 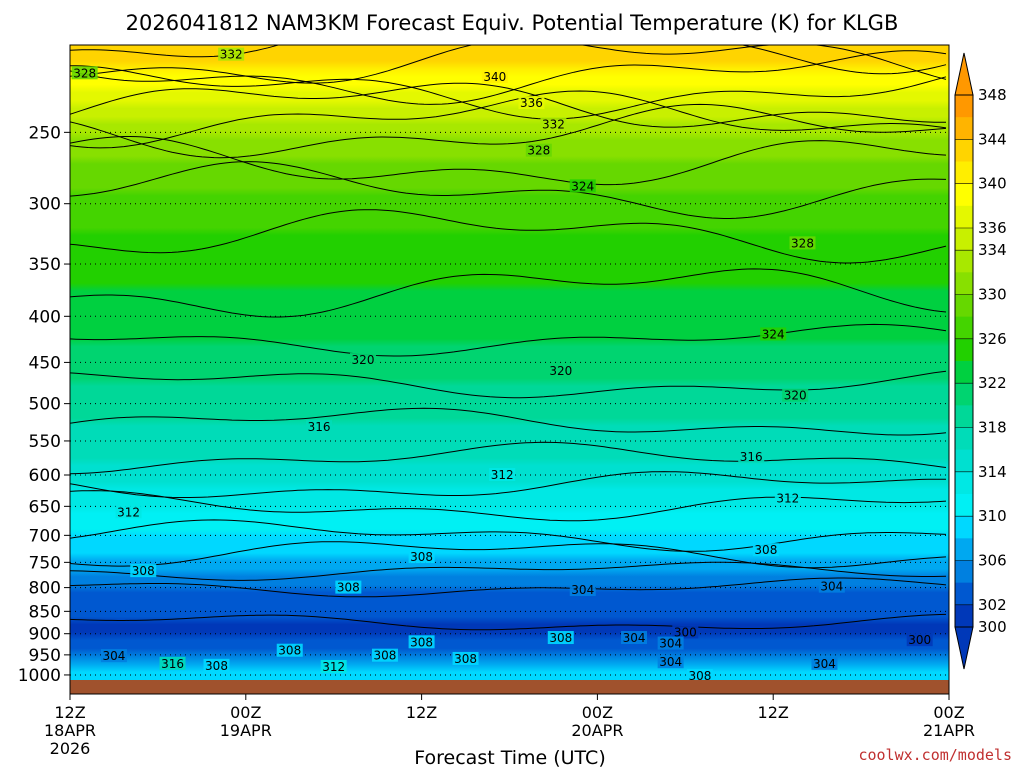 I want to click on contour-label: 340, so click(x=494, y=77).